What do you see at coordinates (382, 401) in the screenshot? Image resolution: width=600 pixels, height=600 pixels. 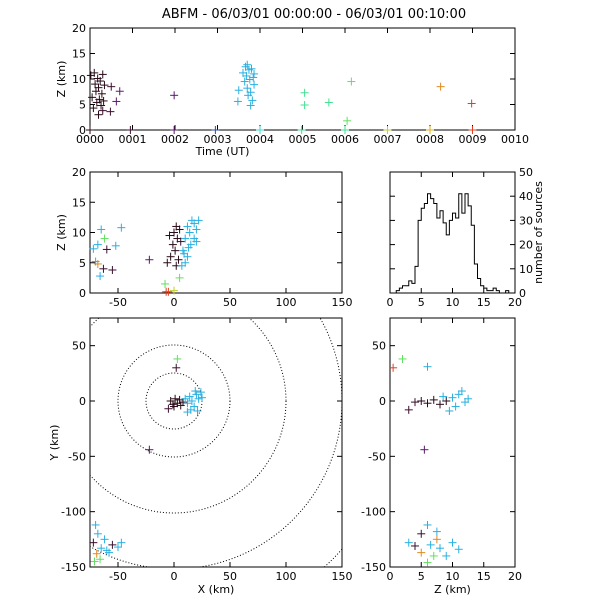 I see `z-y-view-ytick-label: 0` at bounding box center [382, 401].